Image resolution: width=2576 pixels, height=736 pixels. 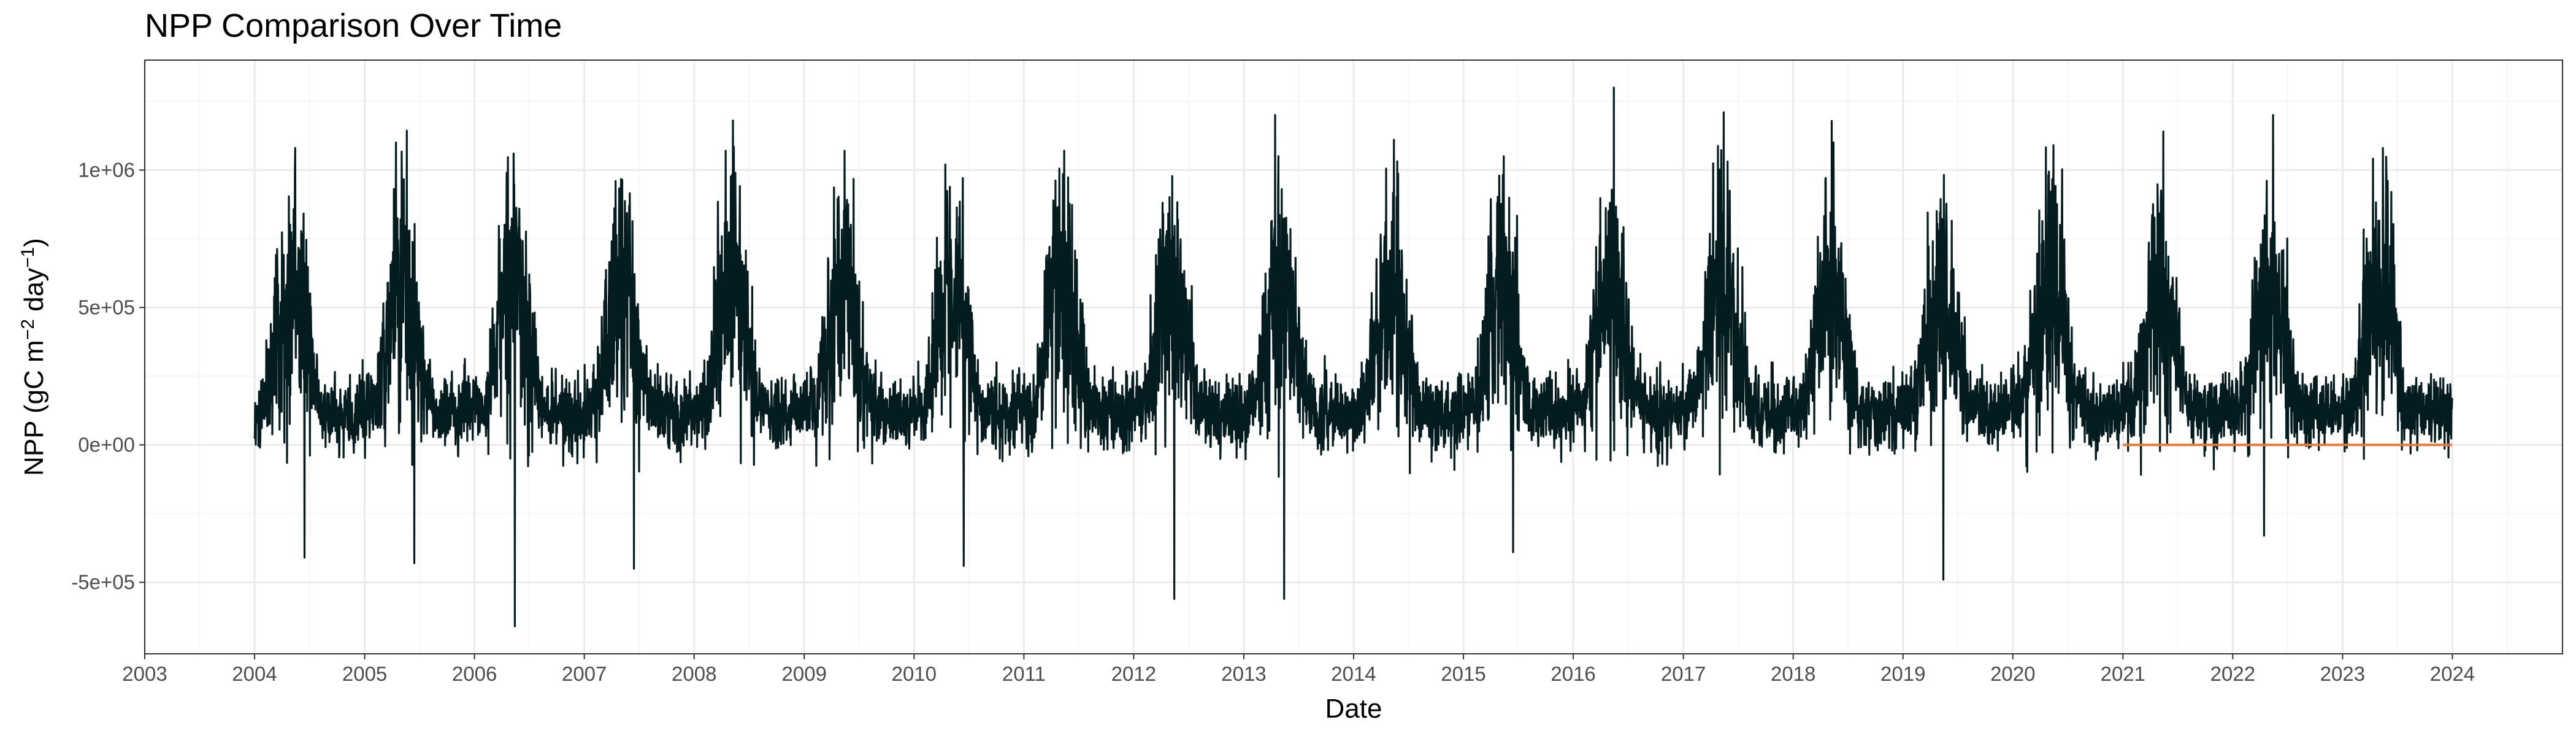 What do you see at coordinates (364, 673) in the screenshot?
I see `x-tick-label: 2005` at bounding box center [364, 673].